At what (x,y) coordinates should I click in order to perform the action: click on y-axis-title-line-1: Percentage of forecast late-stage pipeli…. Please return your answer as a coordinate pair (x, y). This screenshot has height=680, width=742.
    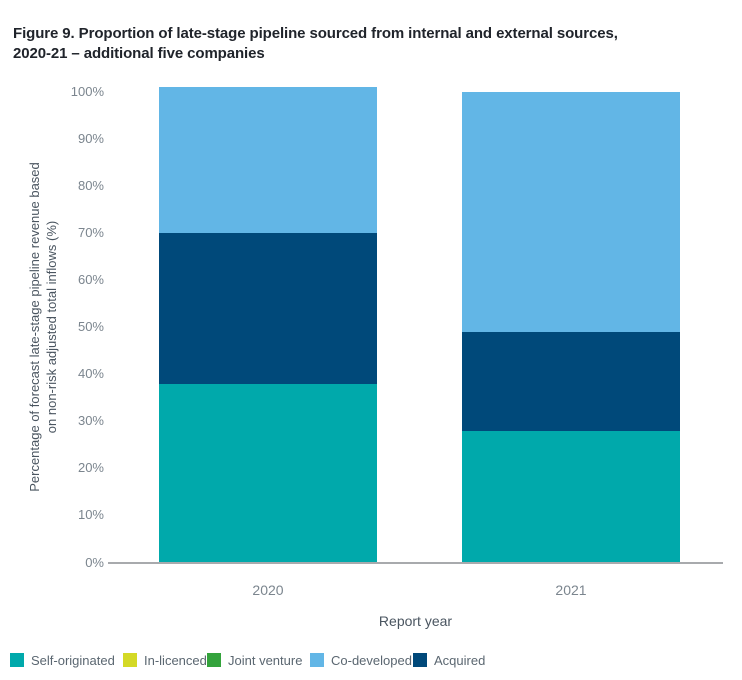
    Looking at the image, I should click on (34, 327).